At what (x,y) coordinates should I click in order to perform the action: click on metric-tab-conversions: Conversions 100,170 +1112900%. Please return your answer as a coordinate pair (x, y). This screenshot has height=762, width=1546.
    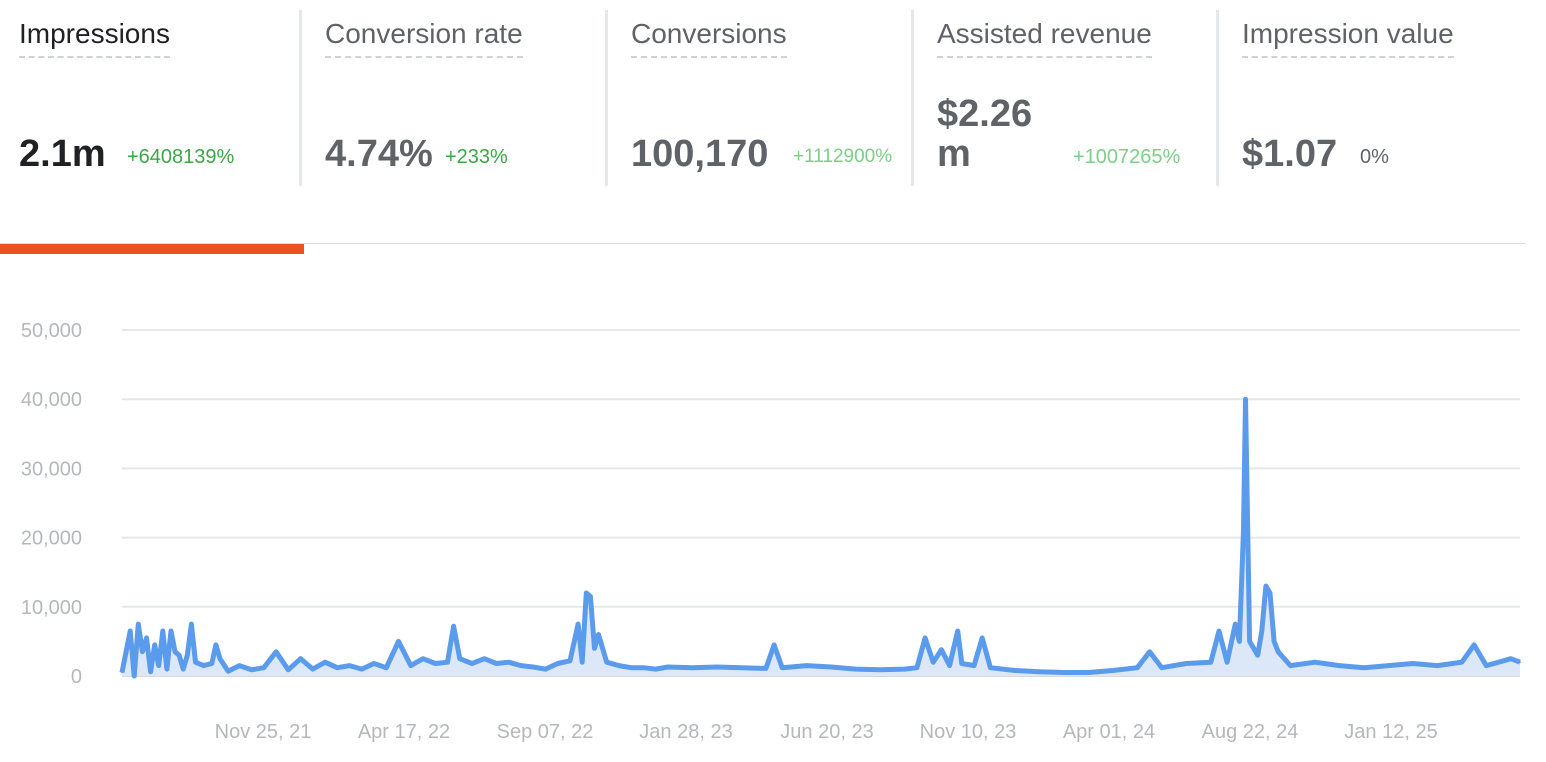
    Looking at the image, I should click on (770, 122).